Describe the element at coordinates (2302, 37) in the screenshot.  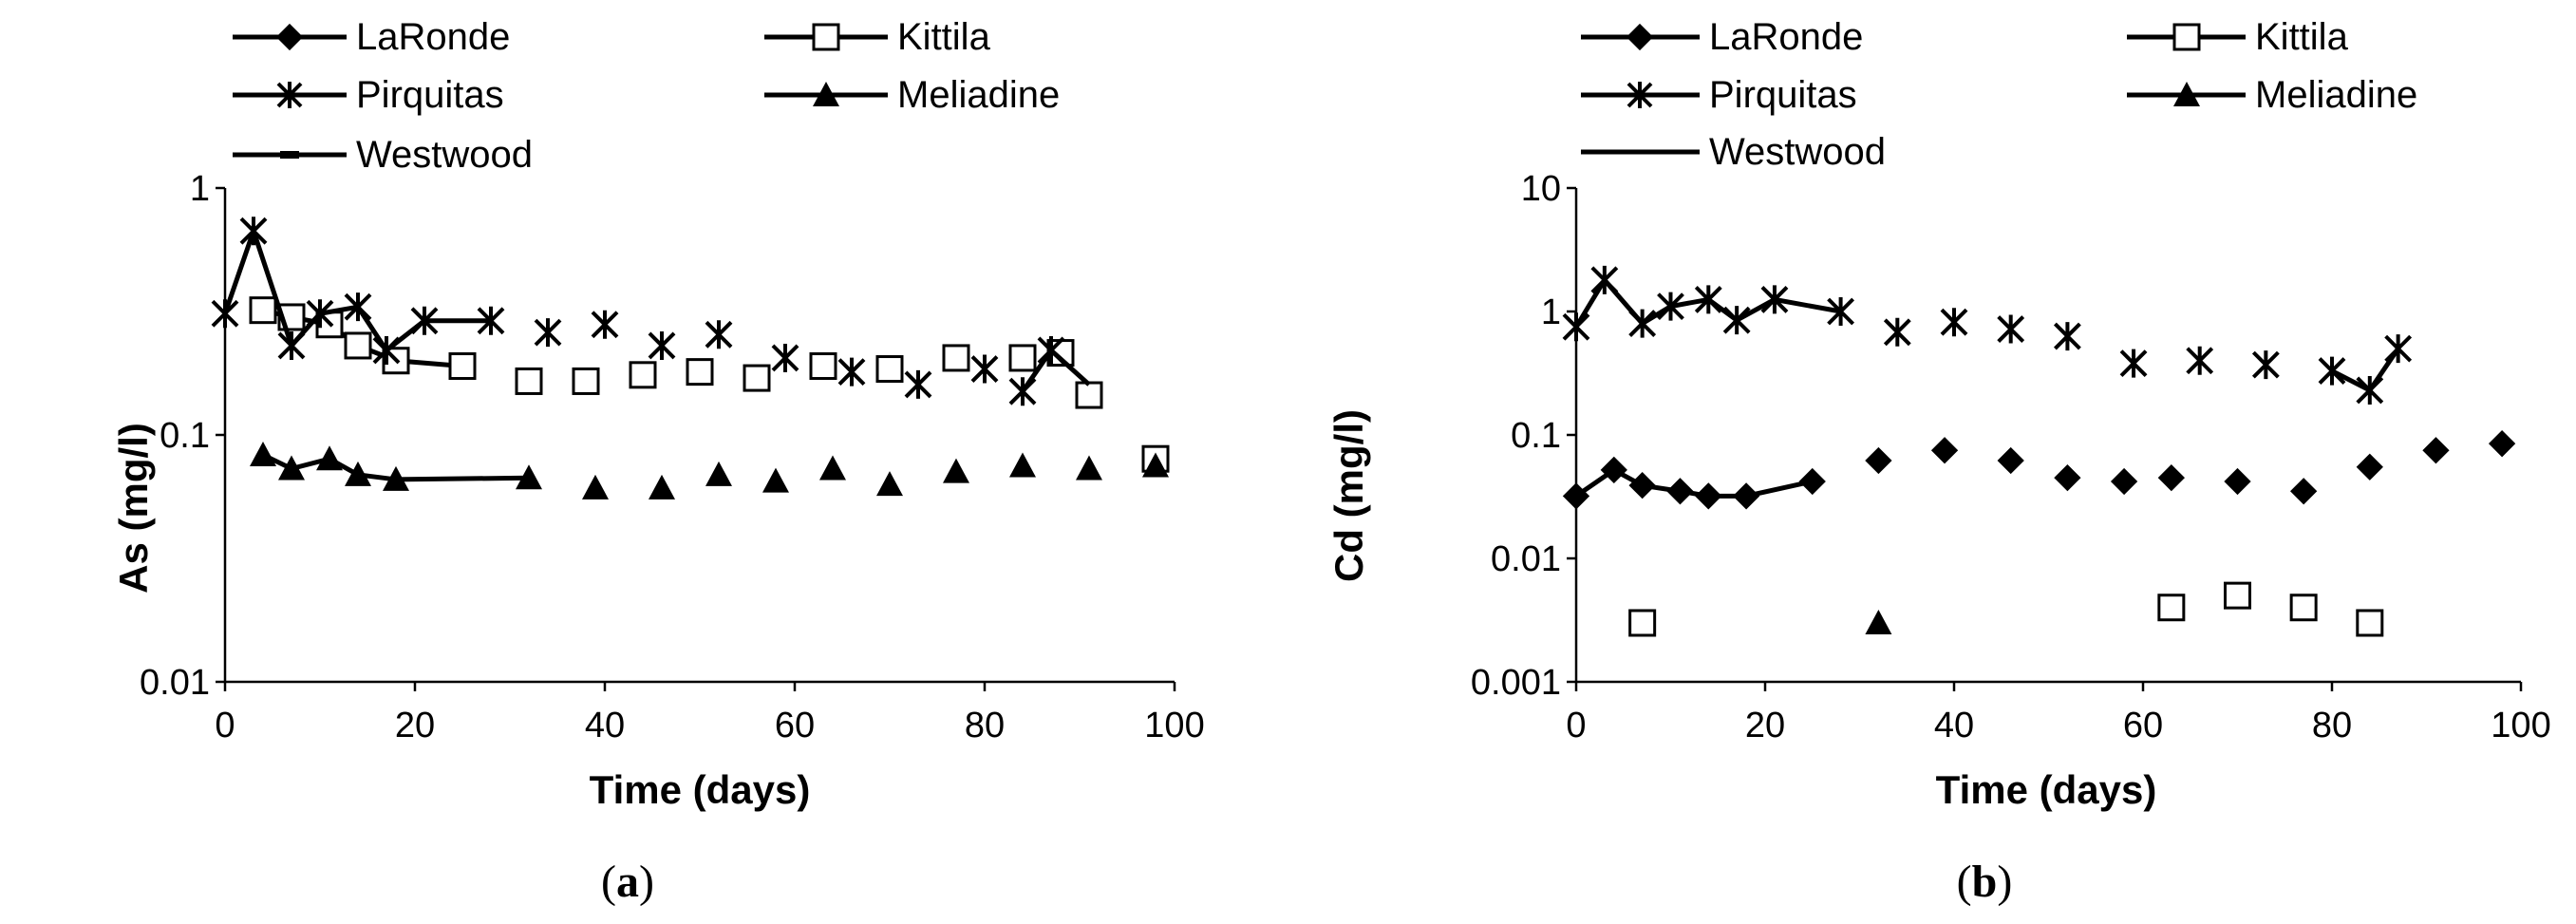
I see `legend-label-kittila-b: Kittila` at that location.